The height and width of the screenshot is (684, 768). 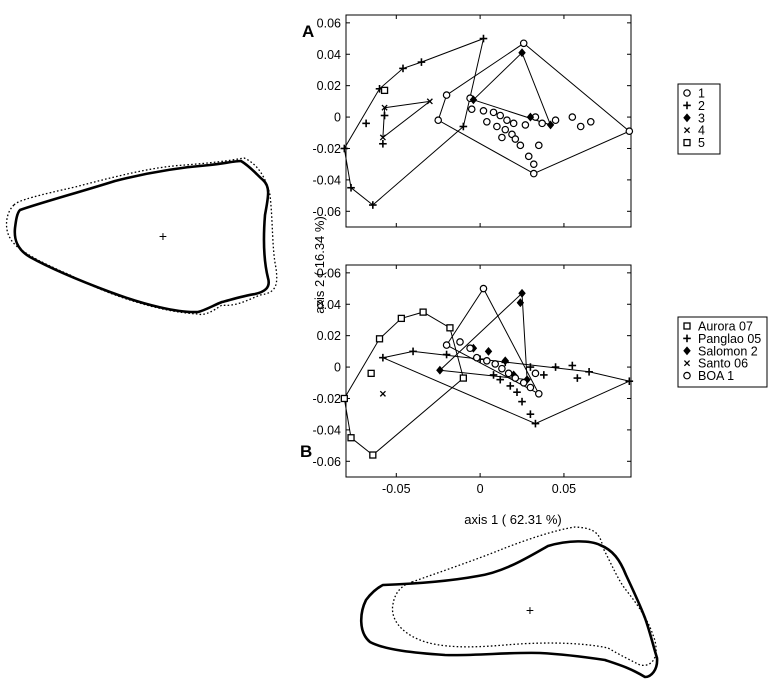 I want to click on y-tick-label: 0.04, so click(x=329, y=55).